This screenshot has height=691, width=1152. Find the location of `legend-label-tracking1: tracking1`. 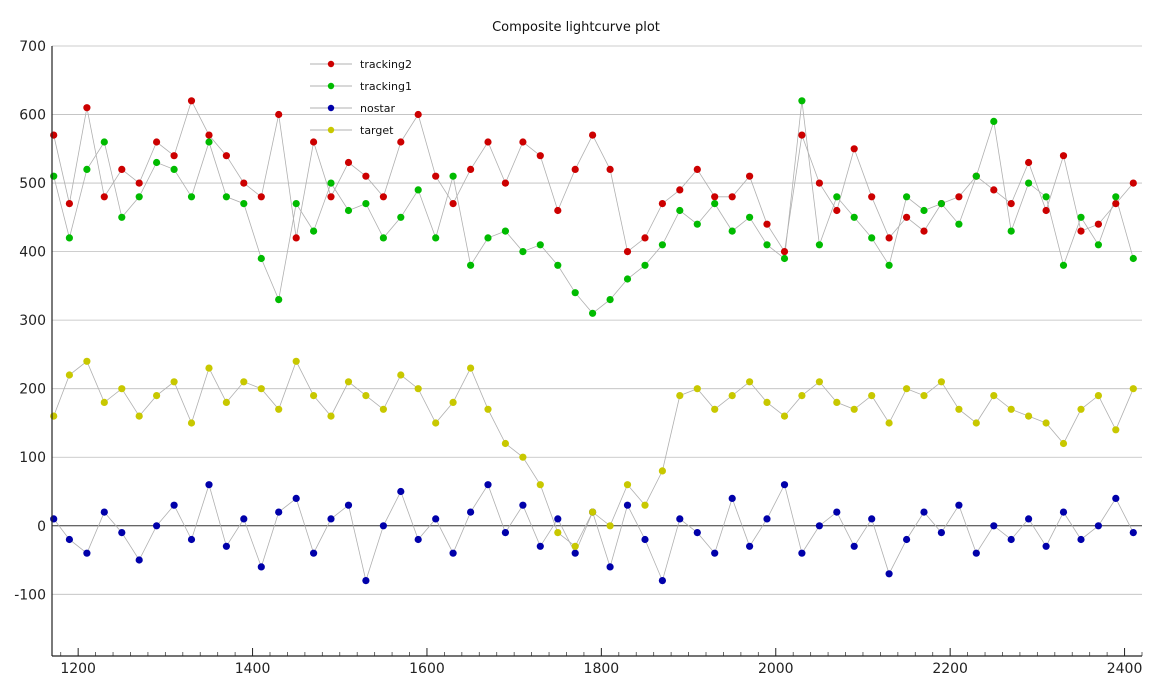

legend-label-tracking1: tracking1 is located at coordinates (386, 86).